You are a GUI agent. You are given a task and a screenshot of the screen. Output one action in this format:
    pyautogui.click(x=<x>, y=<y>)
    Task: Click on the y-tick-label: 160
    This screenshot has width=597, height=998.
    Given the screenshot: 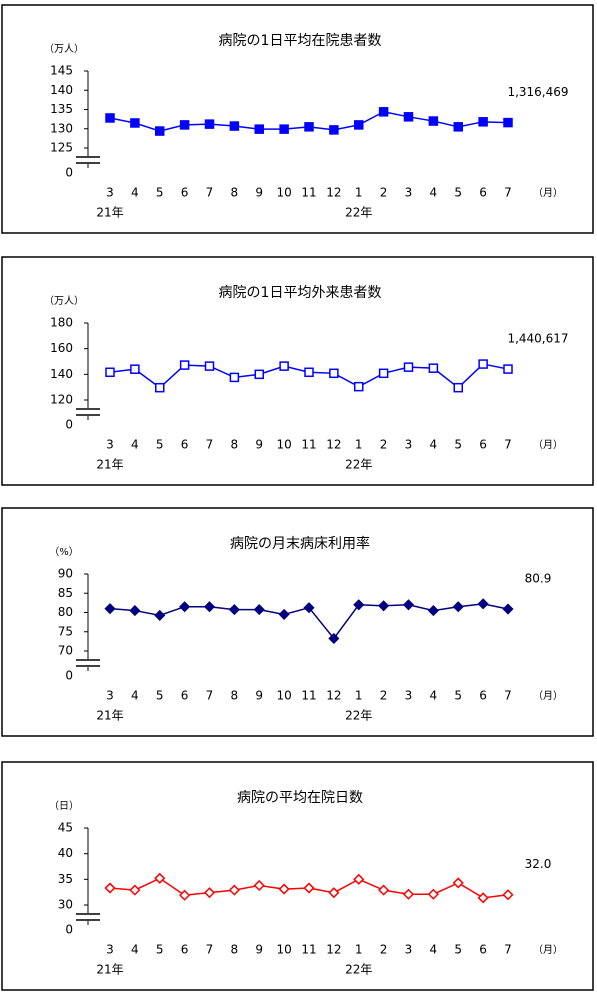 What is the action you would take?
    pyautogui.click(x=61, y=348)
    